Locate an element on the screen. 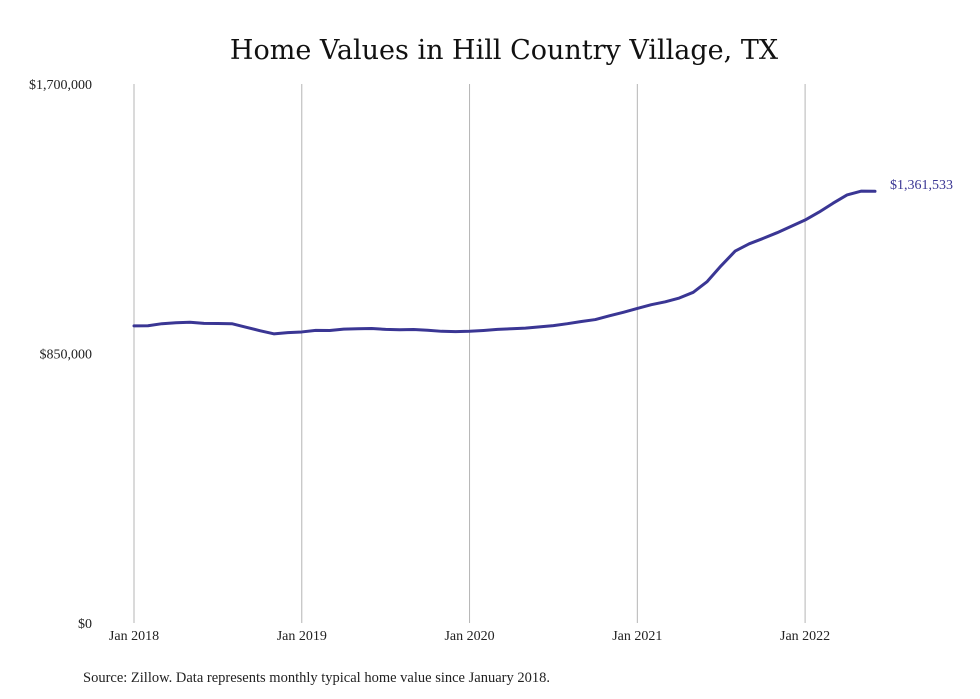  end-value-label: $1,361,533 is located at coordinates (921, 185).